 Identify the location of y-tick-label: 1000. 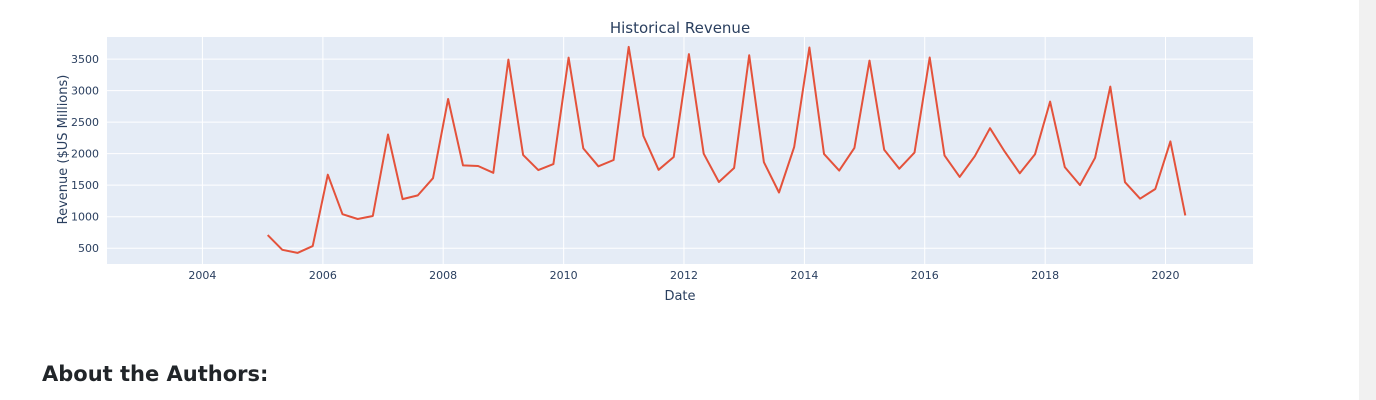
(85, 217).